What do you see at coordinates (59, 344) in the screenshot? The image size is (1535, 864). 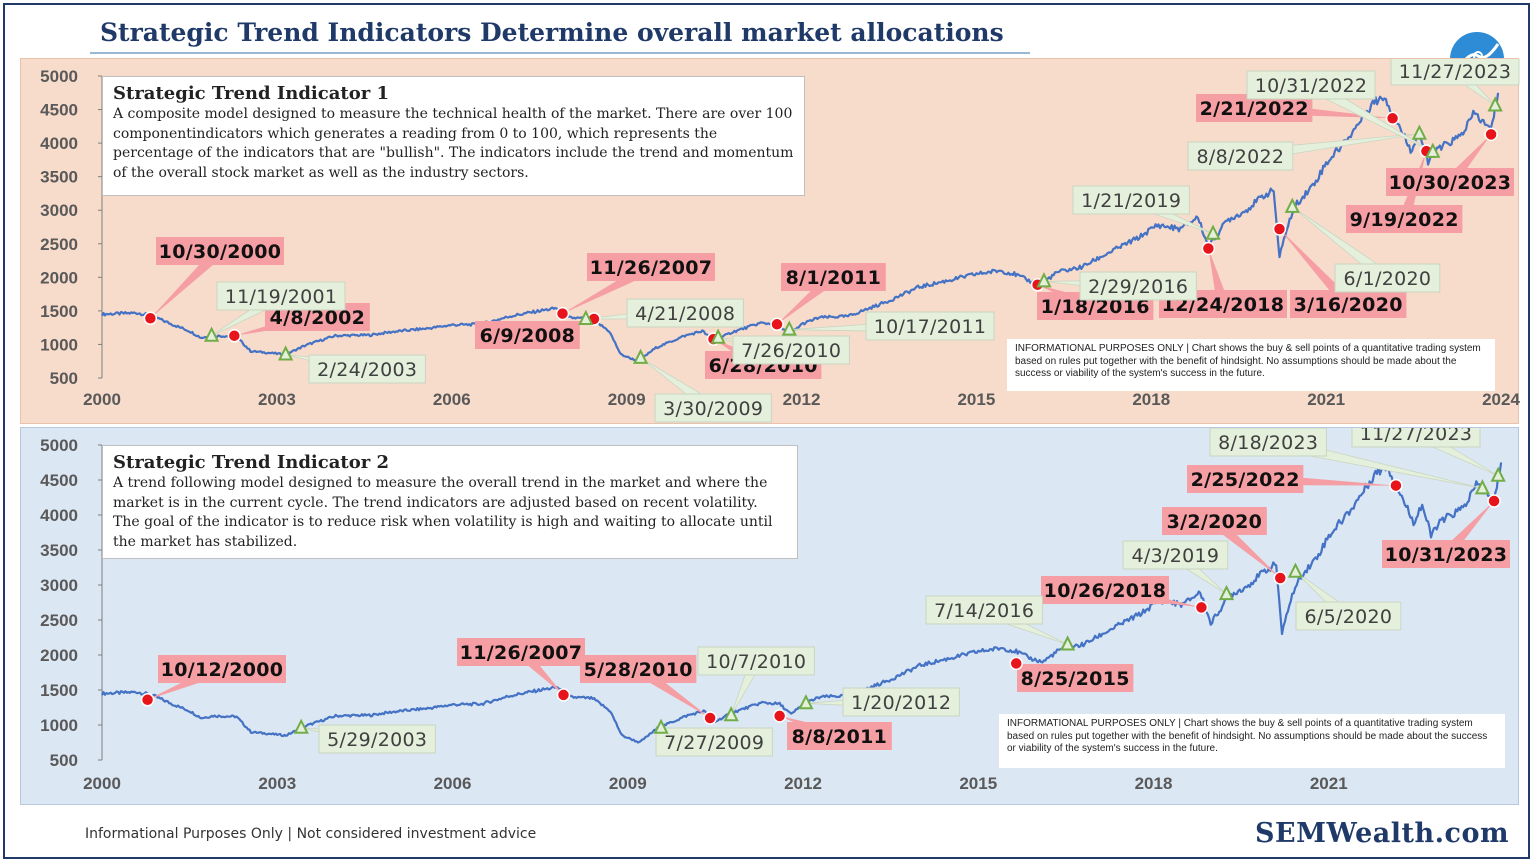 I see `y-tick-label: 1000` at bounding box center [59, 344].